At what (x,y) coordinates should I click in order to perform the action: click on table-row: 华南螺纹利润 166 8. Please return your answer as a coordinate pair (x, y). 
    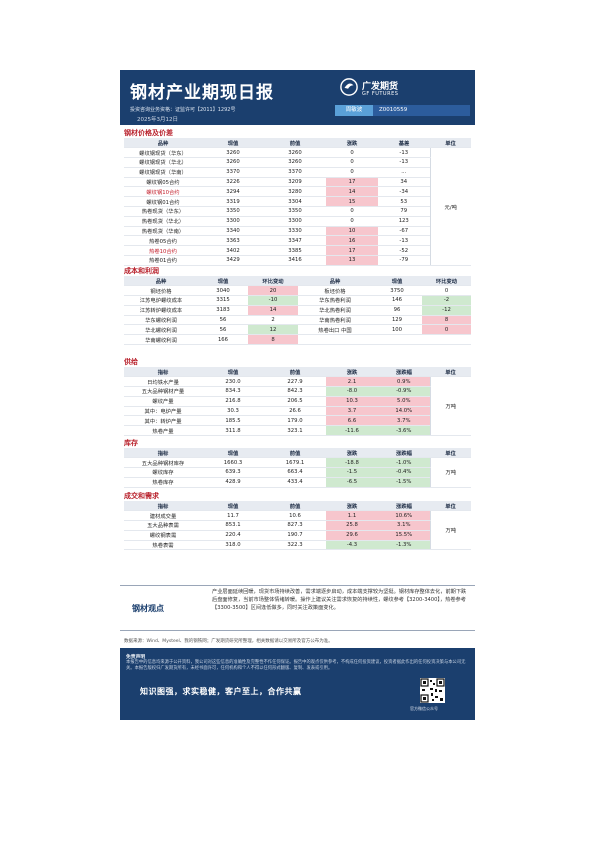
    Looking at the image, I should click on (297, 340).